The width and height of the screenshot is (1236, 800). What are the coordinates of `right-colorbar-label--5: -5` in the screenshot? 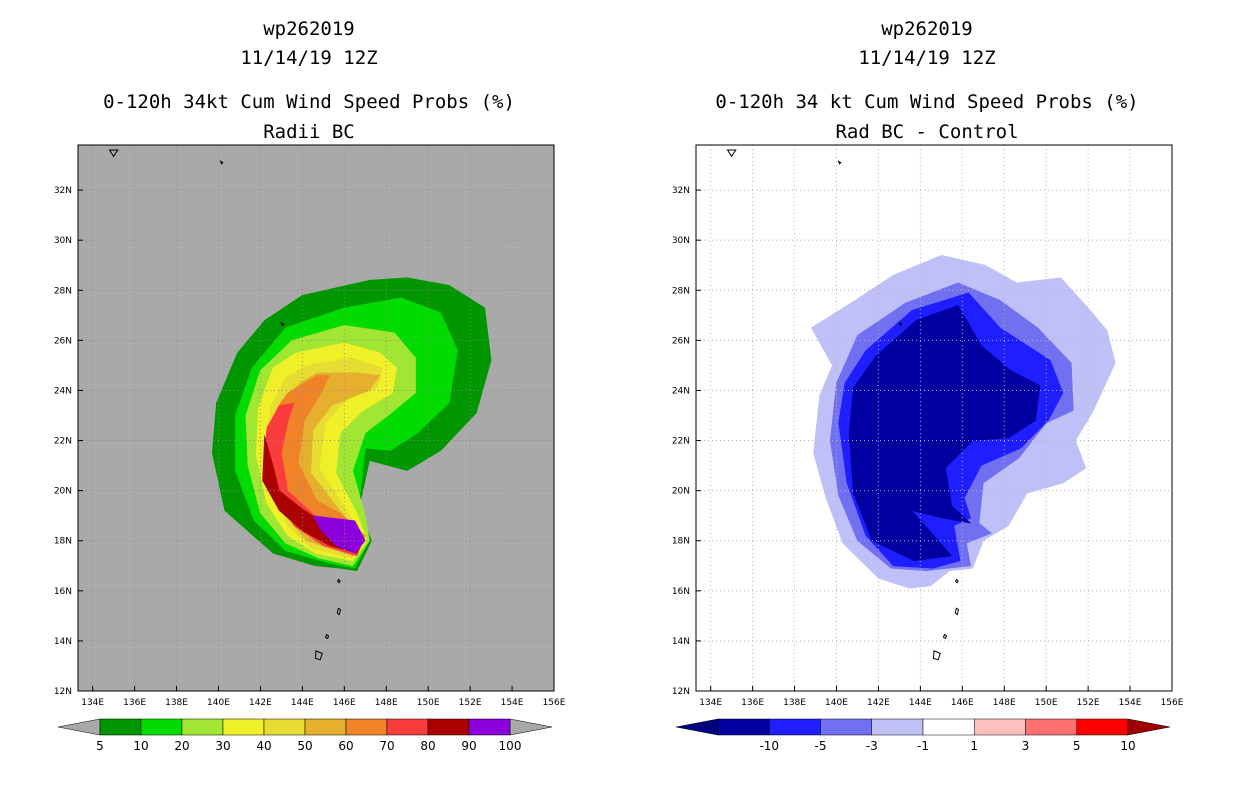 It's located at (821, 746).